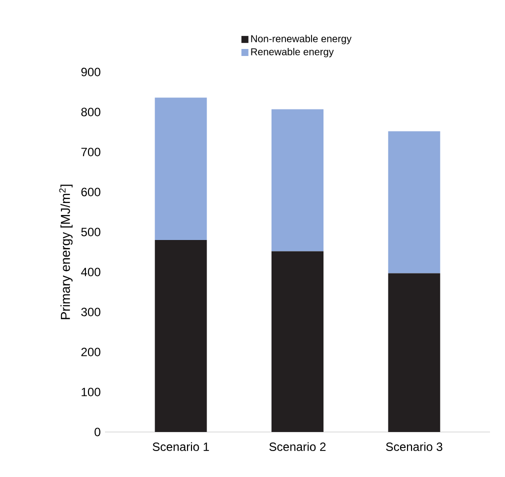 The width and height of the screenshot is (505, 477). I want to click on y-tick-label: 900, so click(90, 72).